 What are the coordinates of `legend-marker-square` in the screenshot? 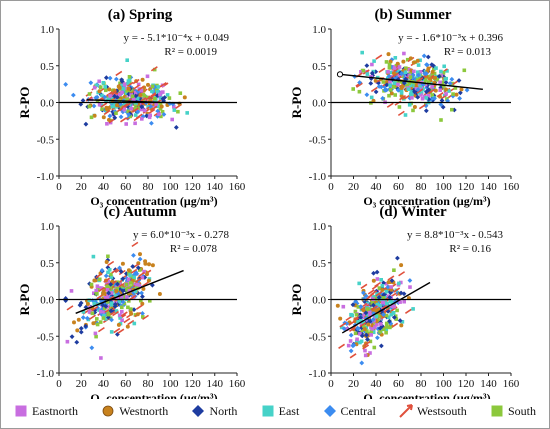 It's located at (497, 411).